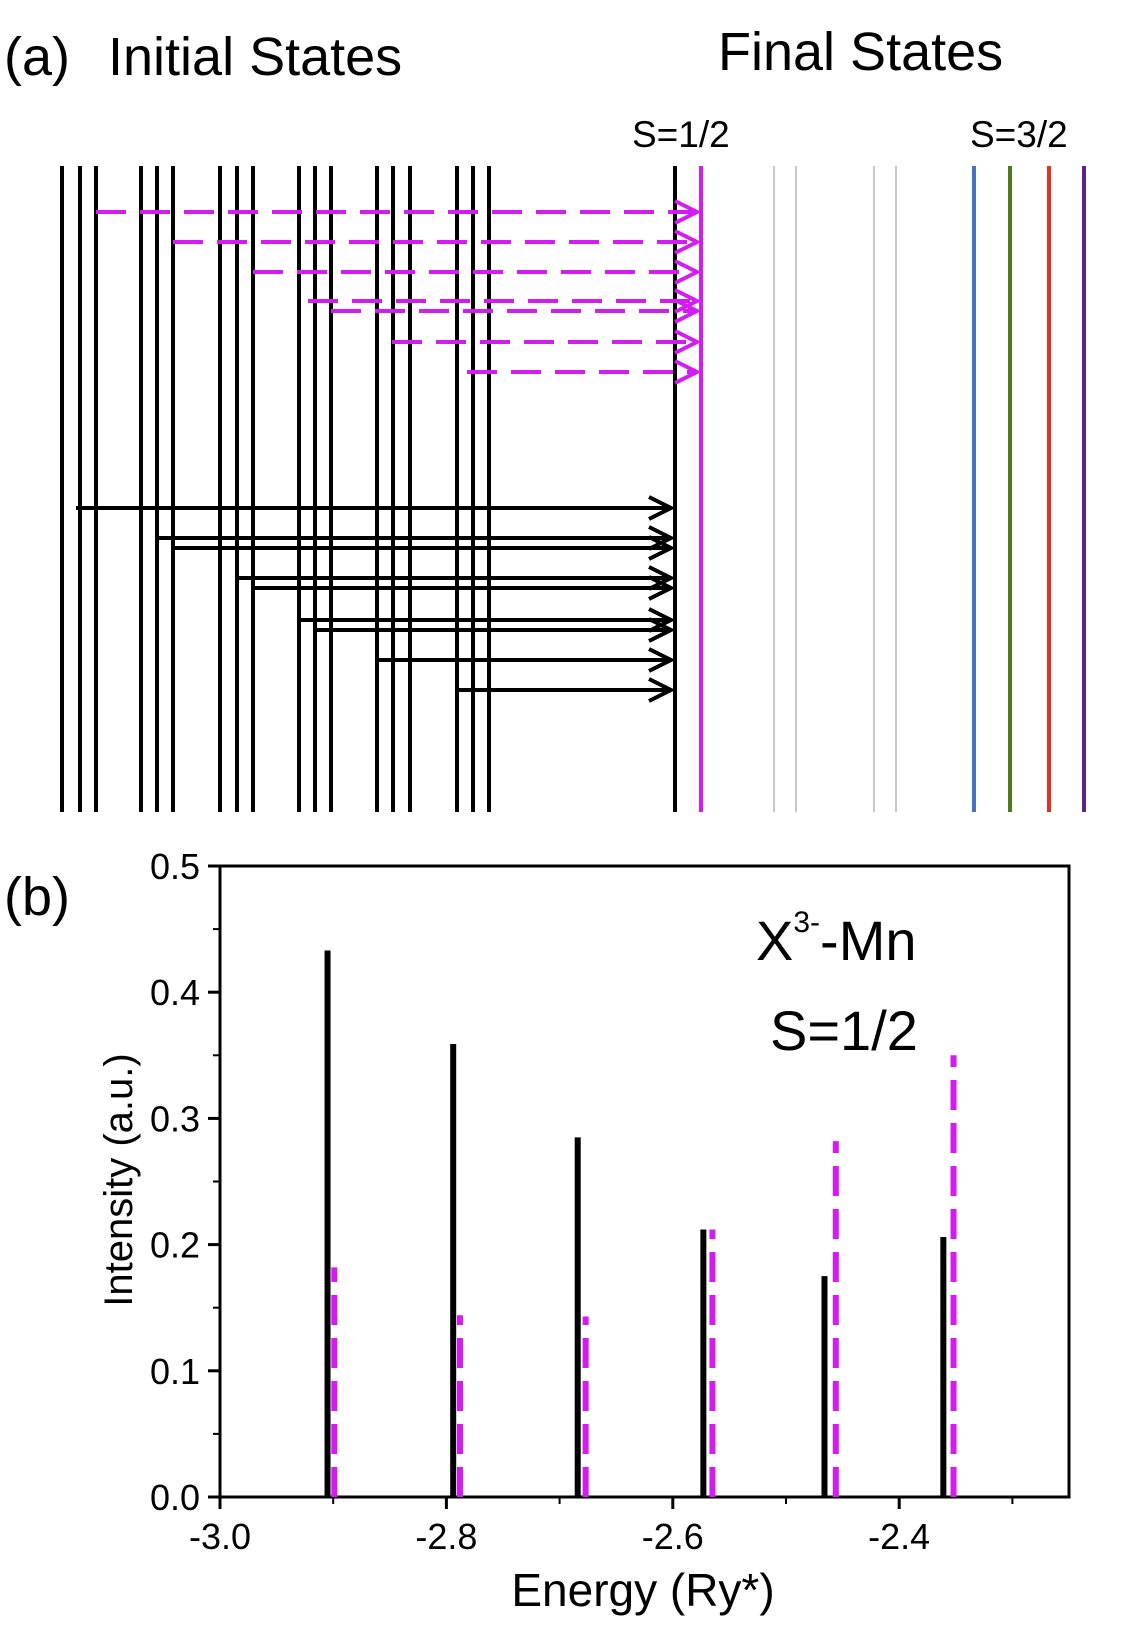  Describe the element at coordinates (175, 1497) in the screenshot. I see `y-tick-label: 0.0` at that location.